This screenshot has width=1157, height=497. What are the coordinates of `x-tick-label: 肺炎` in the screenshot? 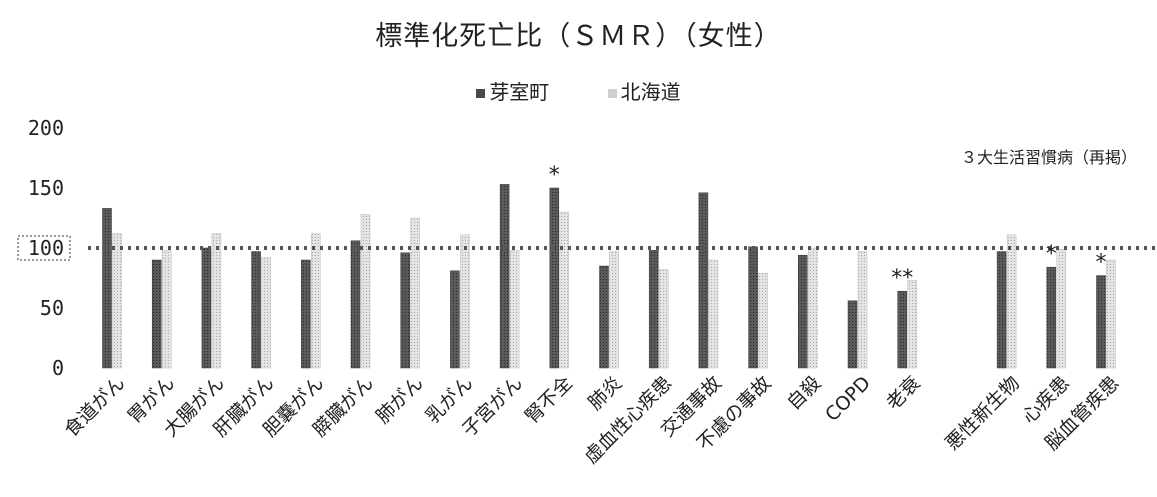 It's located at (605, 393).